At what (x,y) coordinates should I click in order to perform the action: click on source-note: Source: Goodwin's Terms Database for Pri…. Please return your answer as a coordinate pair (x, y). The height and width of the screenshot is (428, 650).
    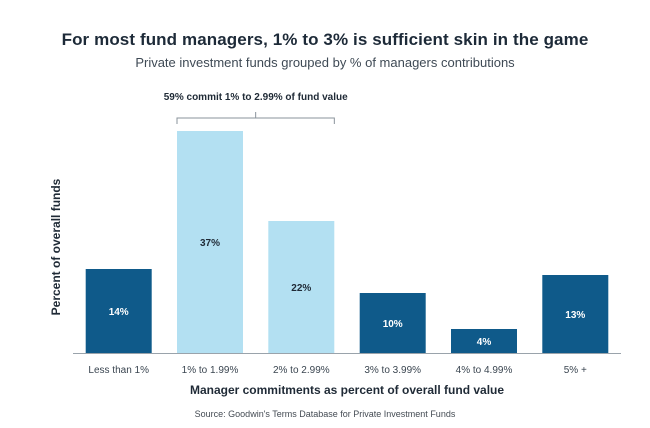
    Looking at the image, I should click on (325, 414).